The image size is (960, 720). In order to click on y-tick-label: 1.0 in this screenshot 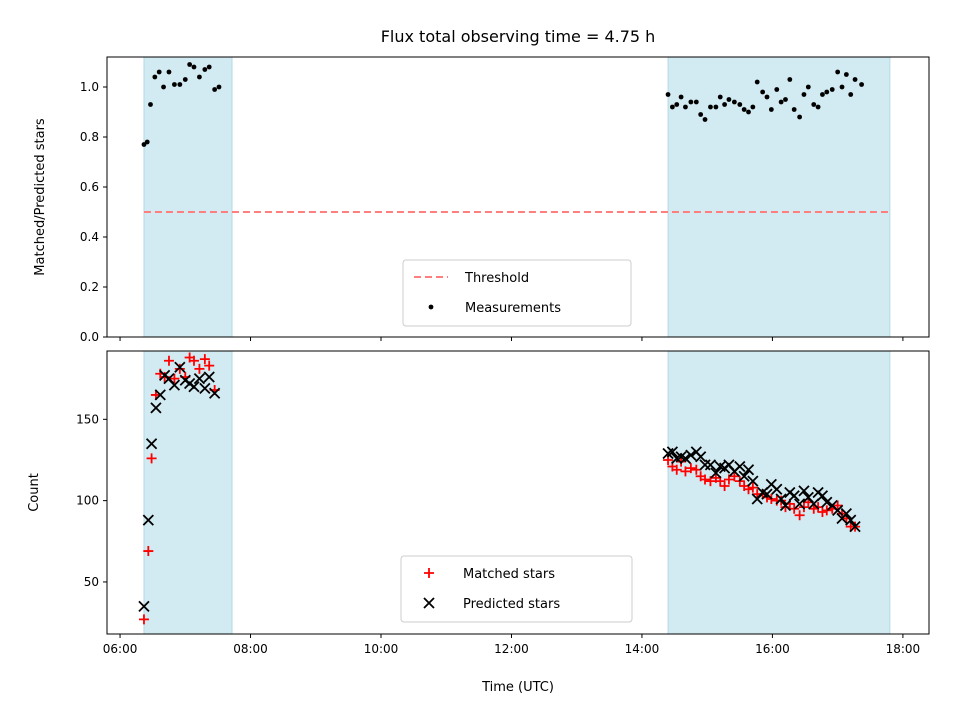, I will do `click(89, 87)`.